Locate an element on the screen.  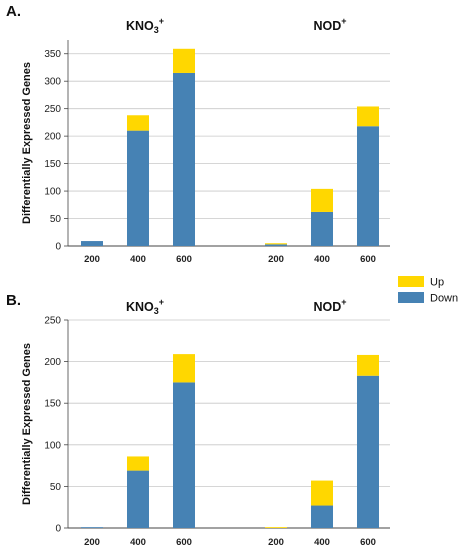
y-tick-label: 300 is located at coordinates (52, 82).